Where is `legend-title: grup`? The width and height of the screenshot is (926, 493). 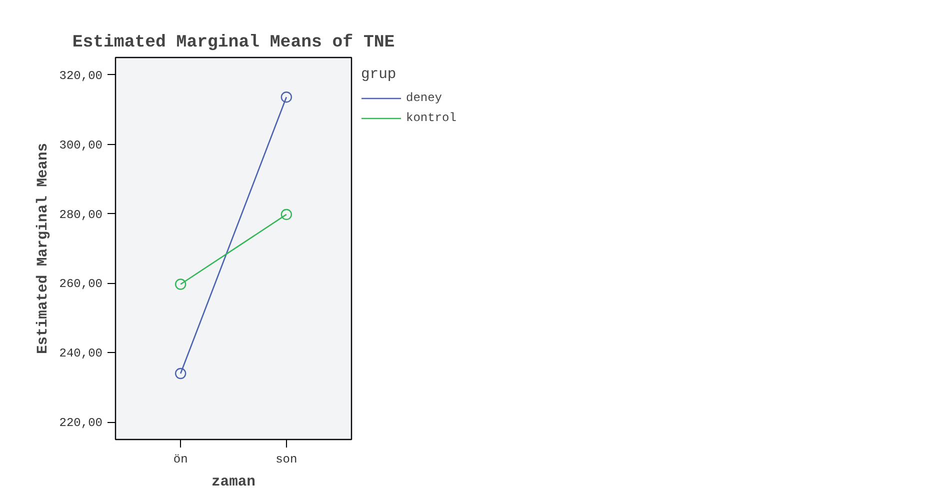
legend-title: grup is located at coordinates (379, 75).